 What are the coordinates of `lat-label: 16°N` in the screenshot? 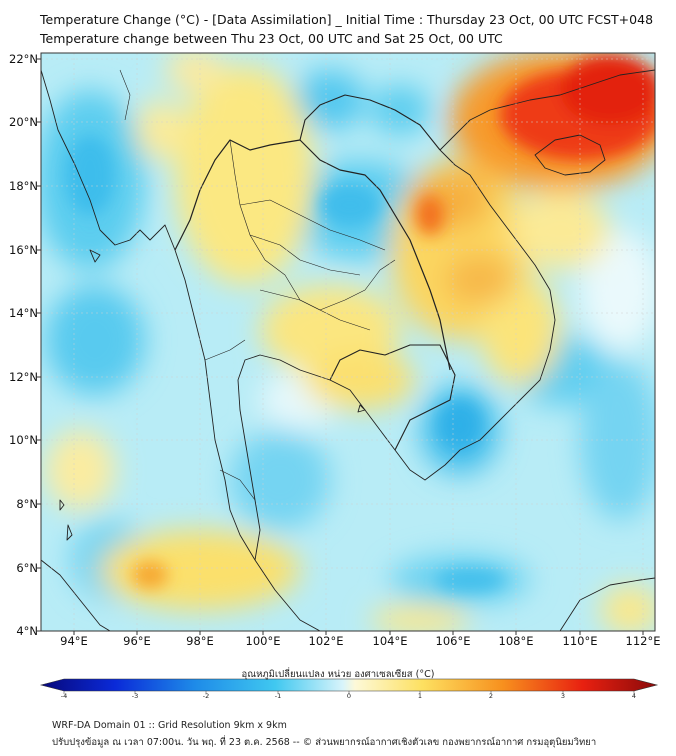 It's located at (23, 250).